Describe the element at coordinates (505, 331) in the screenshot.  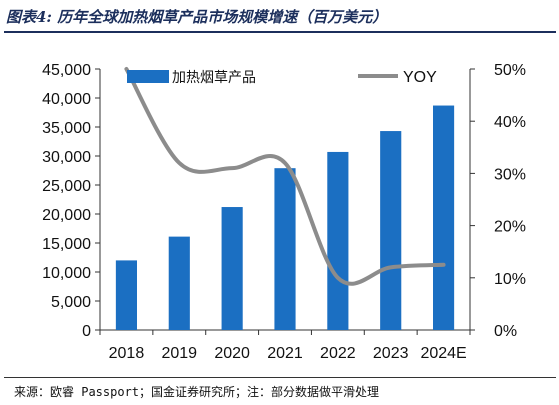
I see `right-tick-label: 0%` at that location.